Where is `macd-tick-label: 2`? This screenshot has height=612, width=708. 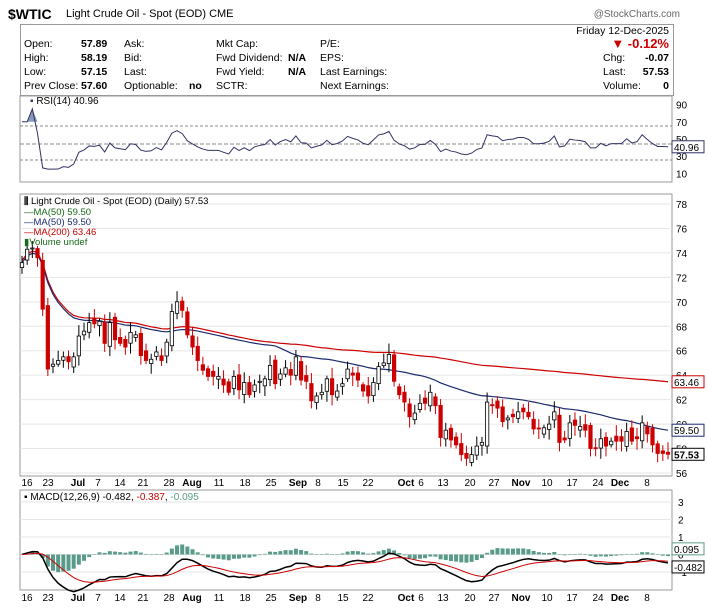
macd-tick-label: 2 is located at coordinates (681, 521).